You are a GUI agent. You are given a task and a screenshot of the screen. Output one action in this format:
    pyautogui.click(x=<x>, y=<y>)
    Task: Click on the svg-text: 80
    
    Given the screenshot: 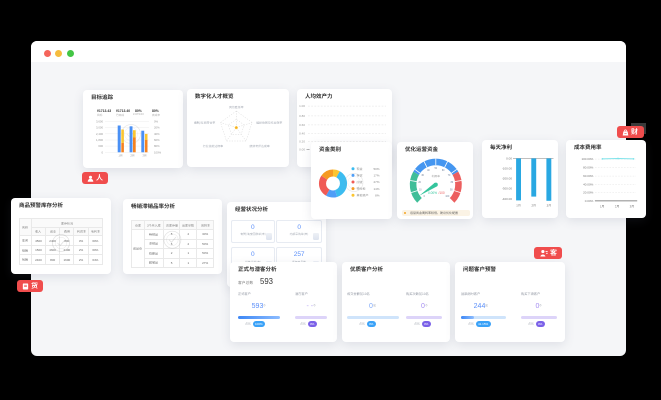 What is the action you would take?
    pyautogui.click(x=452, y=182)
    